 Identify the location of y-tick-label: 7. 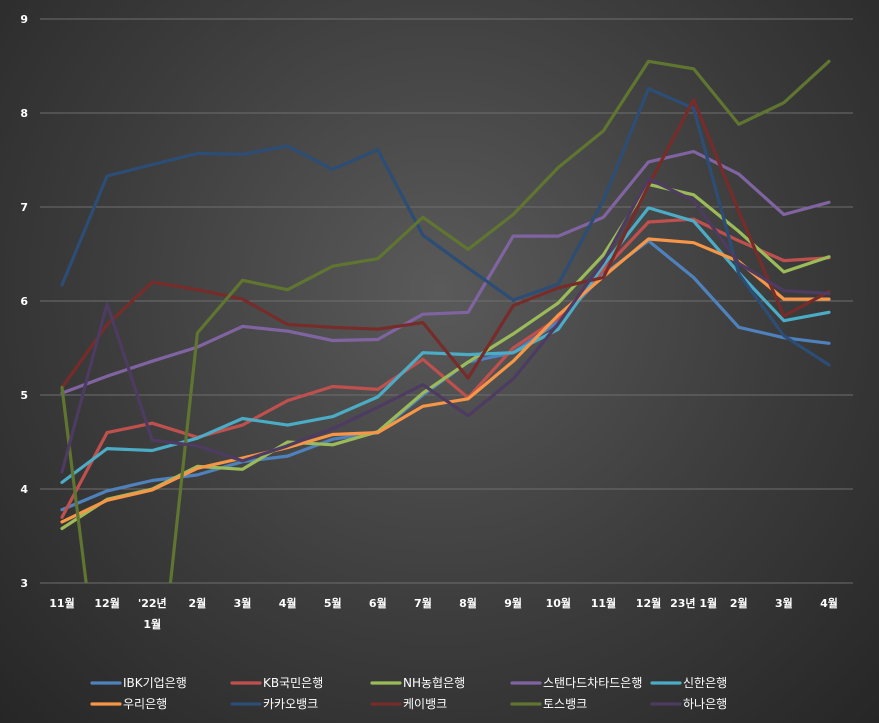
(24, 207).